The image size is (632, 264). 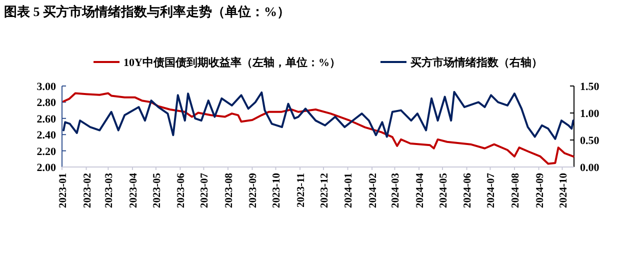 What do you see at coordinates (46, 87) in the screenshot?
I see `y-tick-label: 3.00` at bounding box center [46, 87].